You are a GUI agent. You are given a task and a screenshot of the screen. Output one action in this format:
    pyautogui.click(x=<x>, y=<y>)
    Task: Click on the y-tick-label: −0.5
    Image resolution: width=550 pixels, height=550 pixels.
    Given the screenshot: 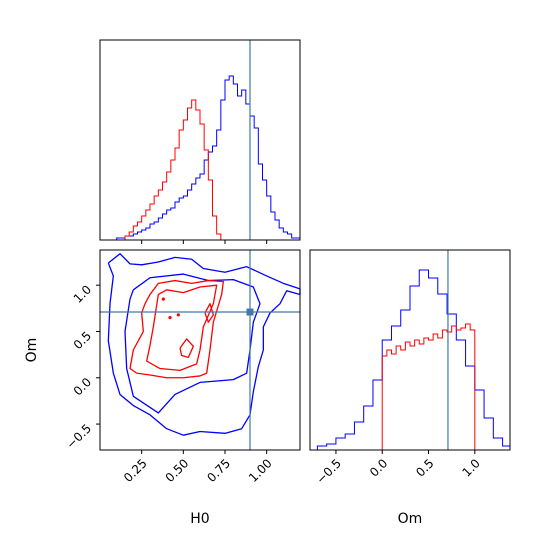 What is the action you would take?
    pyautogui.click(x=79, y=436)
    